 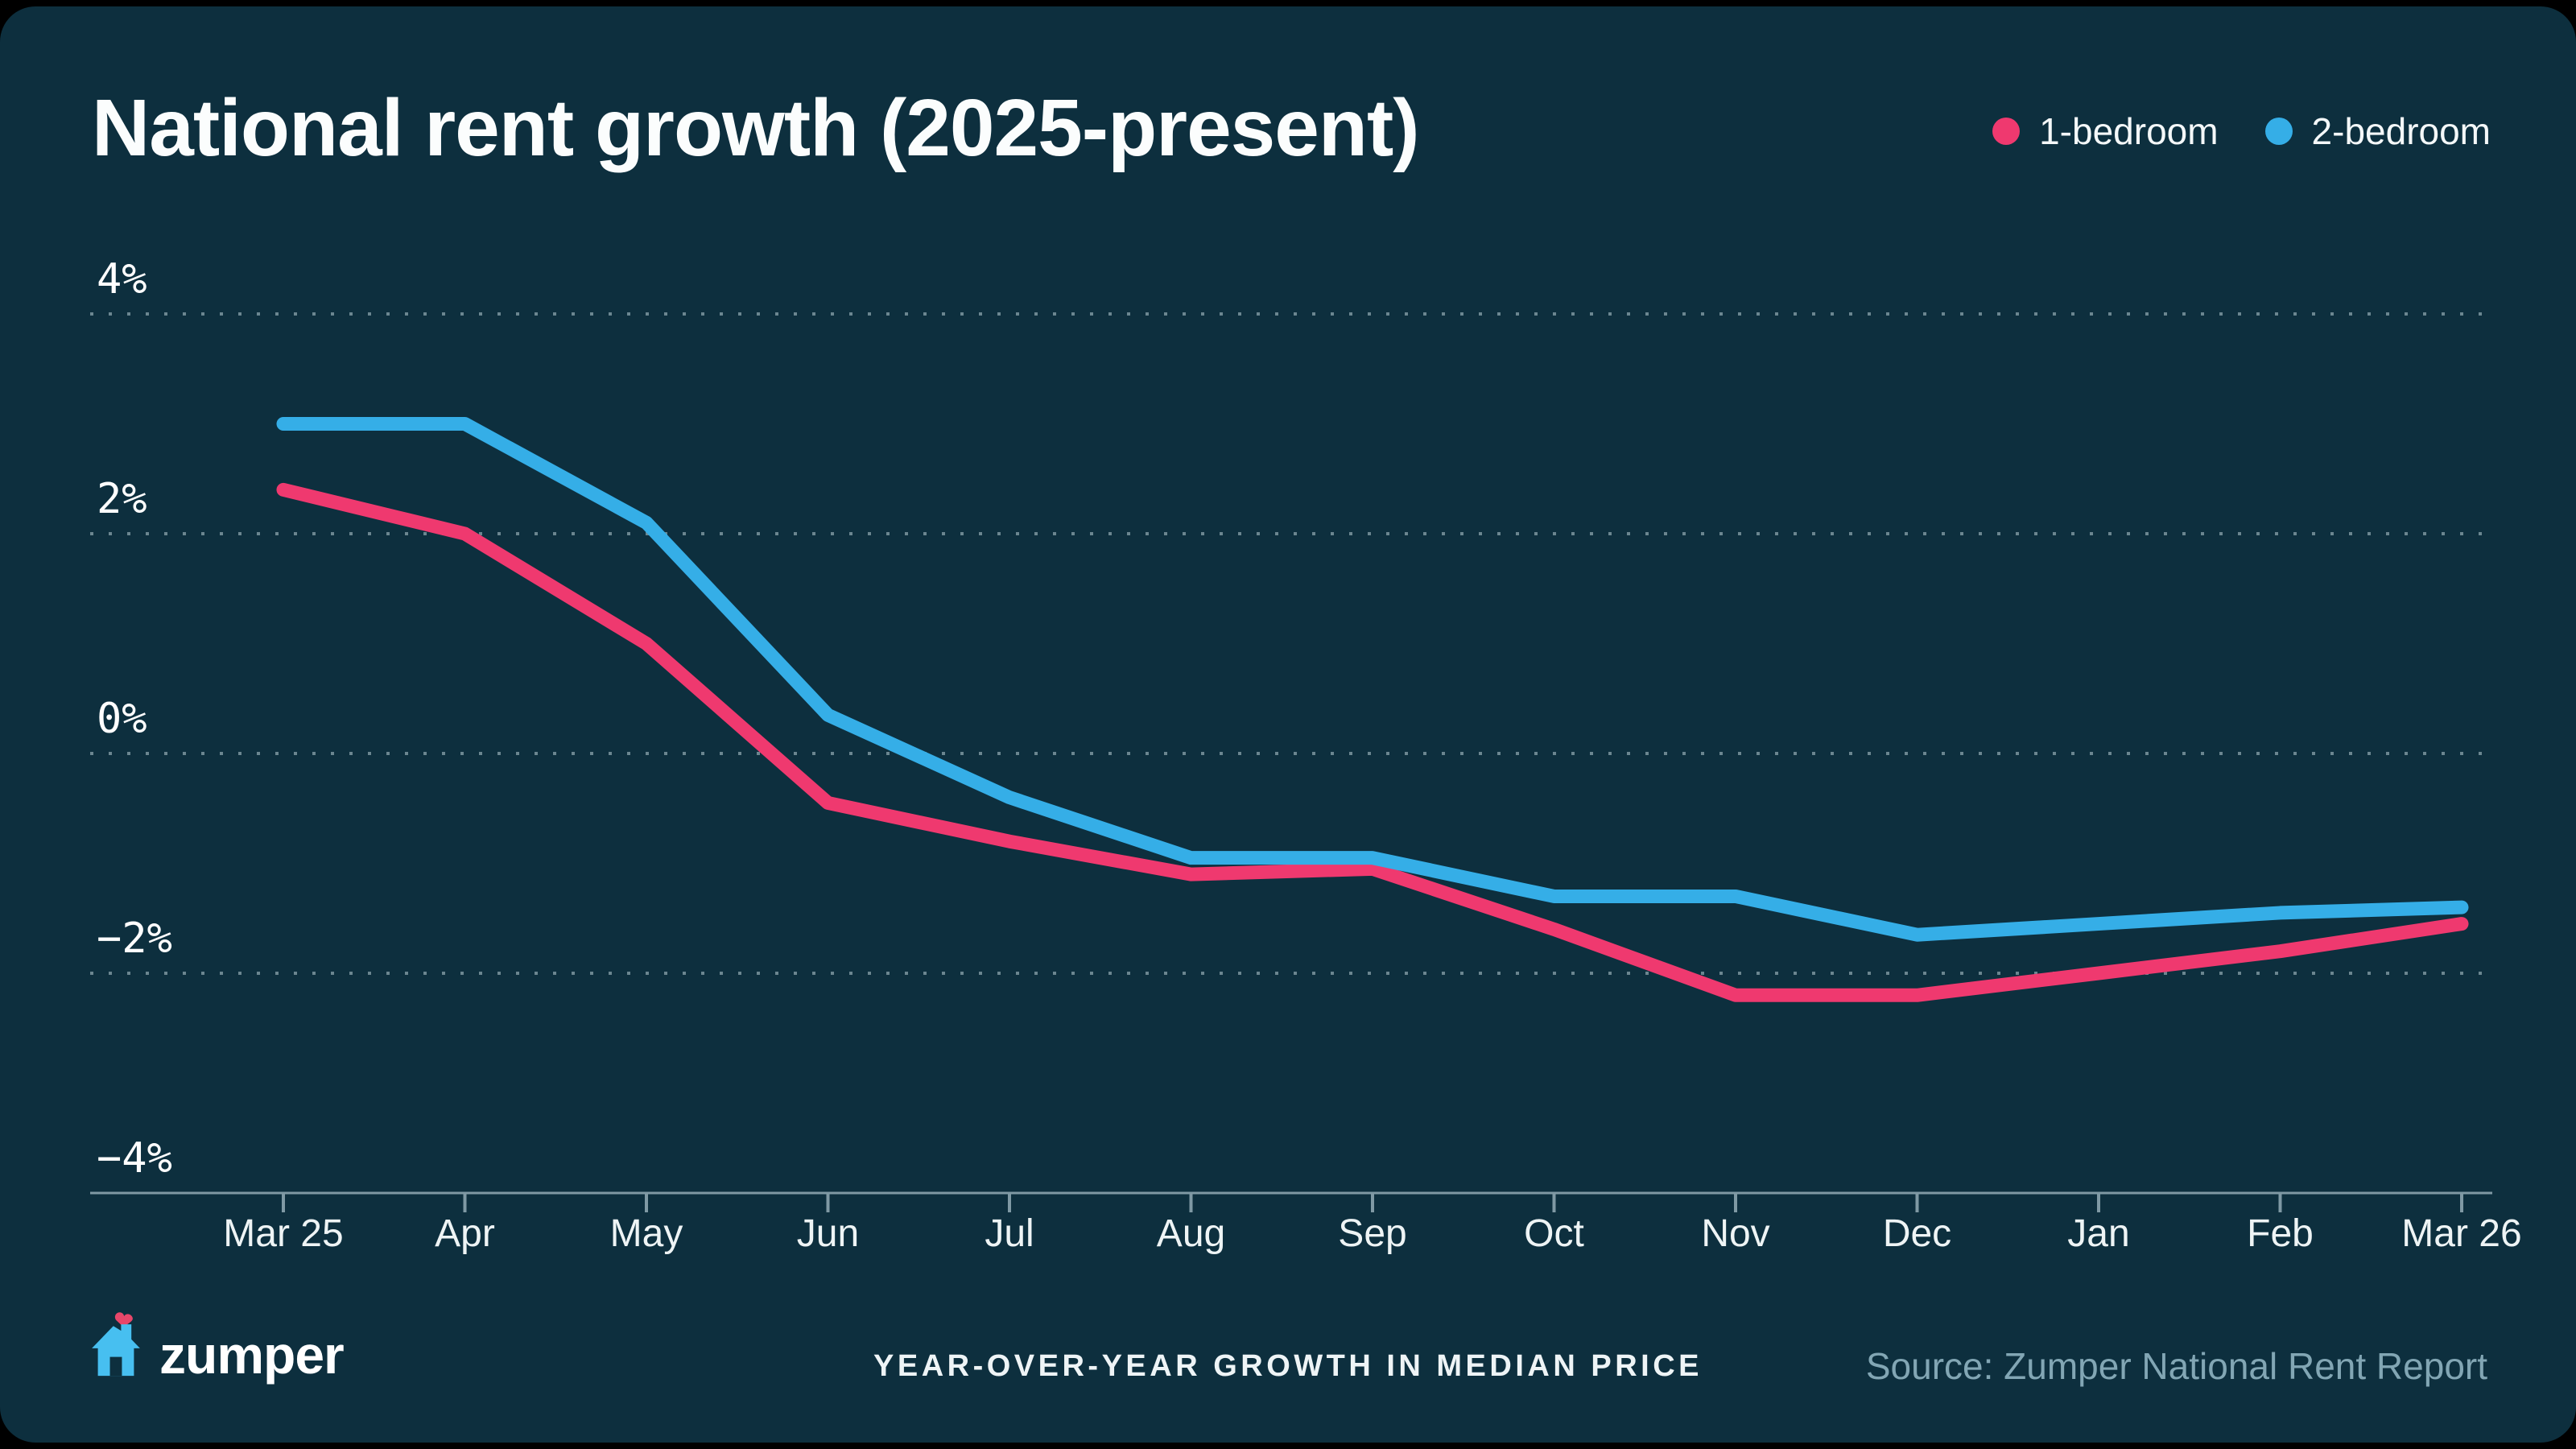 What do you see at coordinates (1917, 1233) in the screenshot?
I see `x-tick-label-Dec: Dec` at bounding box center [1917, 1233].